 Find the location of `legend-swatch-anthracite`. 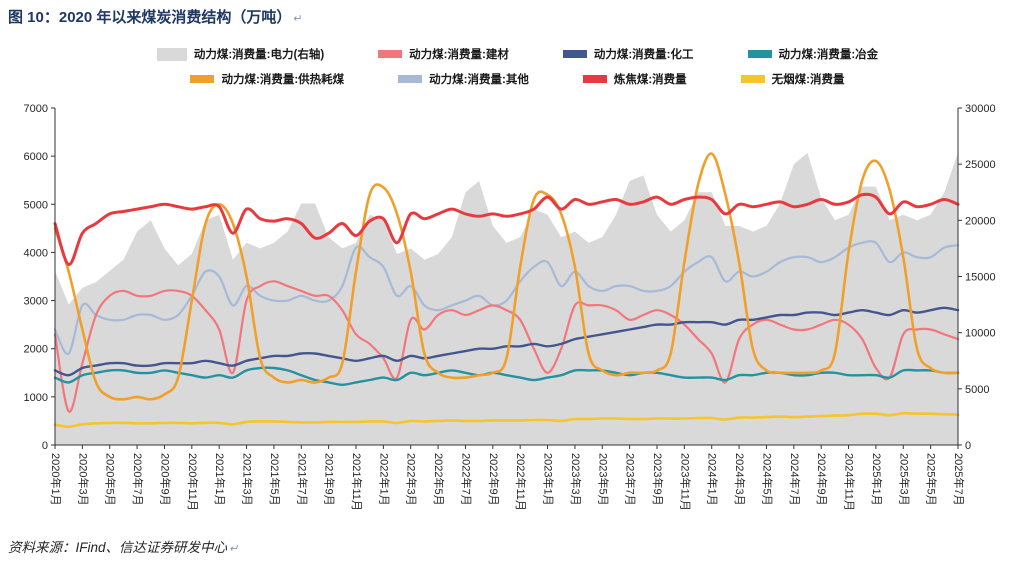

legend-swatch-anthracite is located at coordinates (752, 79).